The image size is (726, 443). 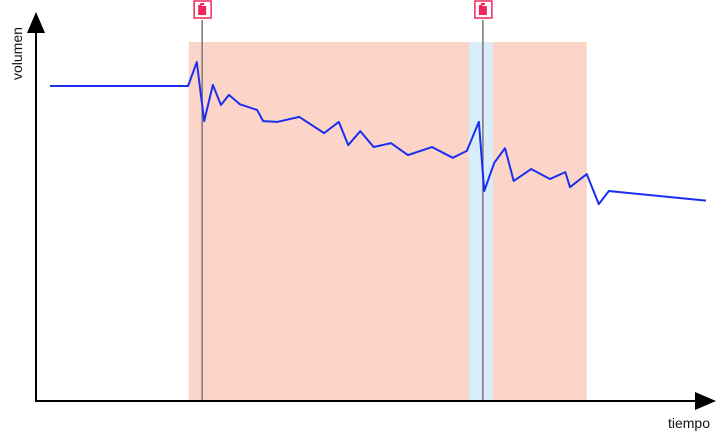 I want to click on y-axis-arrow, so click(x=36, y=22).